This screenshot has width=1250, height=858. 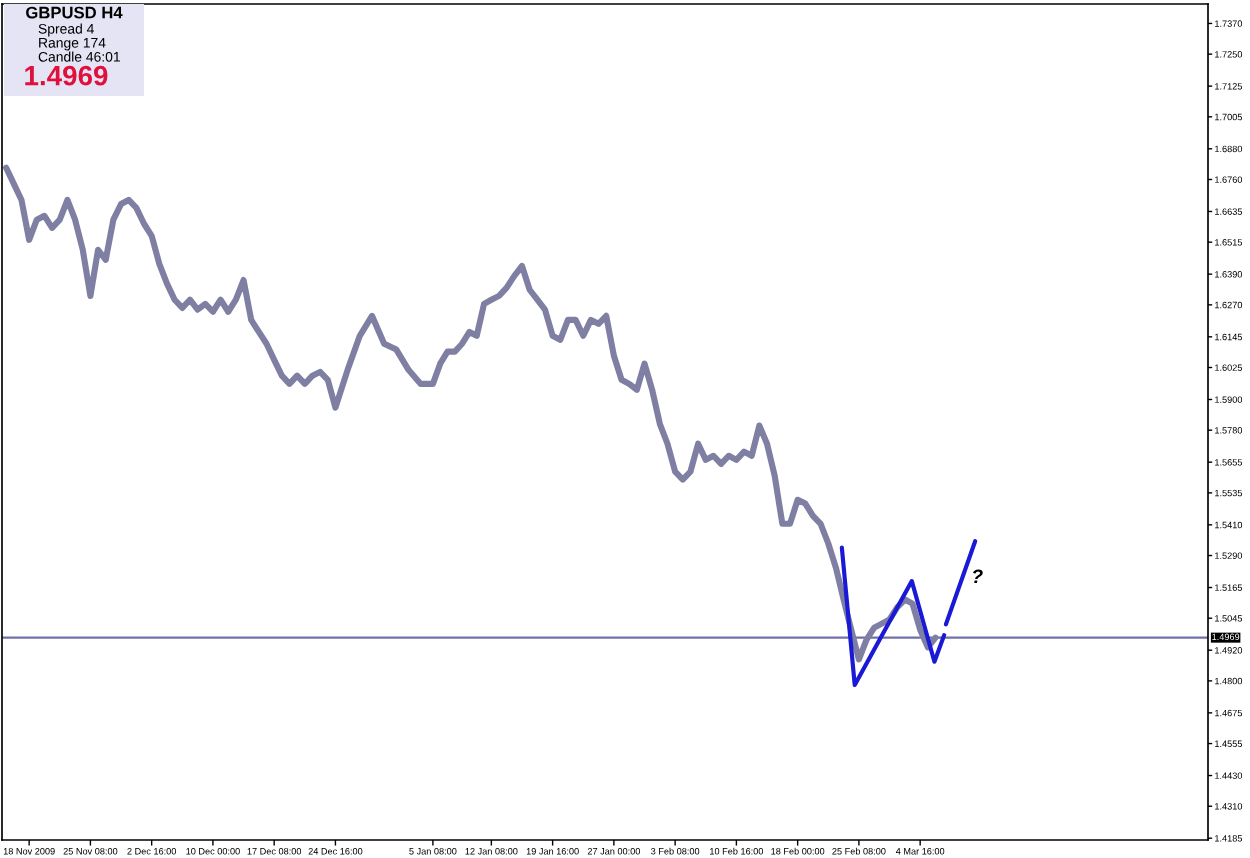 I want to click on annotation: ?, so click(x=977, y=576).